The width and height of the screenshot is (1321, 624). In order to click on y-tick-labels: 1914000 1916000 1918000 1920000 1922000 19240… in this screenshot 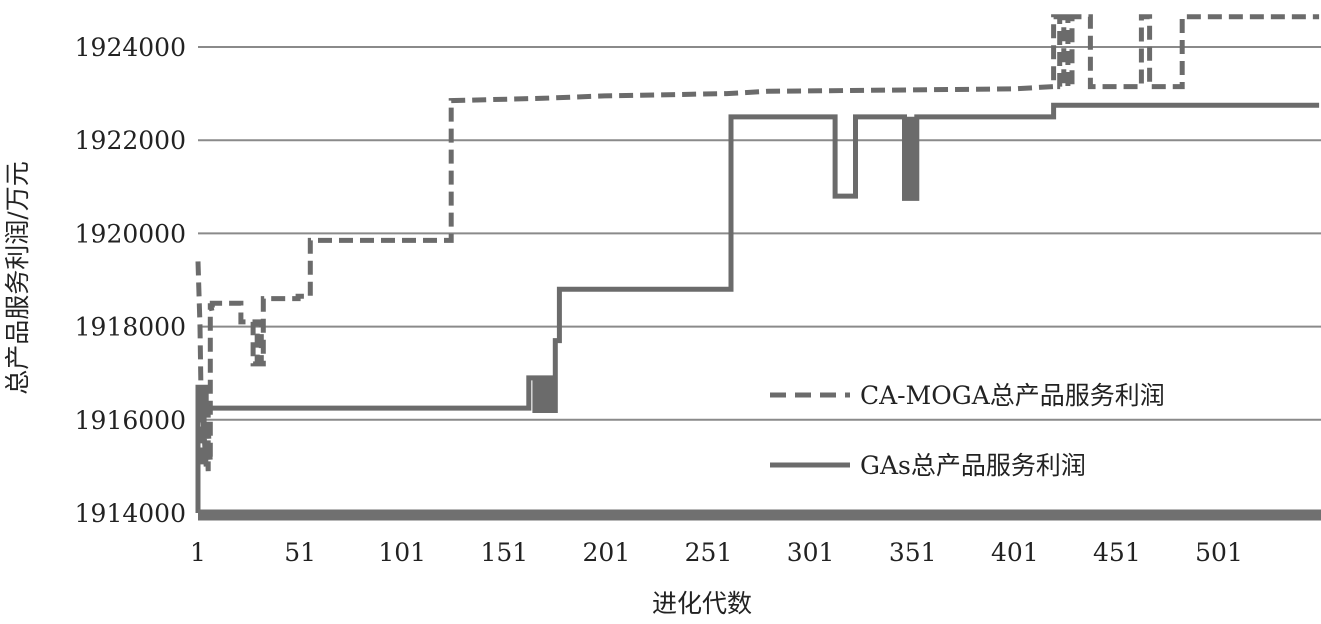, I will do `click(130, 280)`.